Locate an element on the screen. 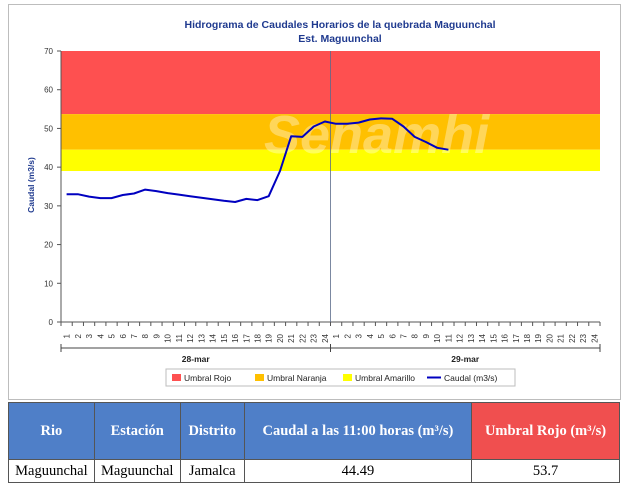 The width and height of the screenshot is (627, 485). y-axis-label: Caudal (m3/s) is located at coordinates (31, 185).